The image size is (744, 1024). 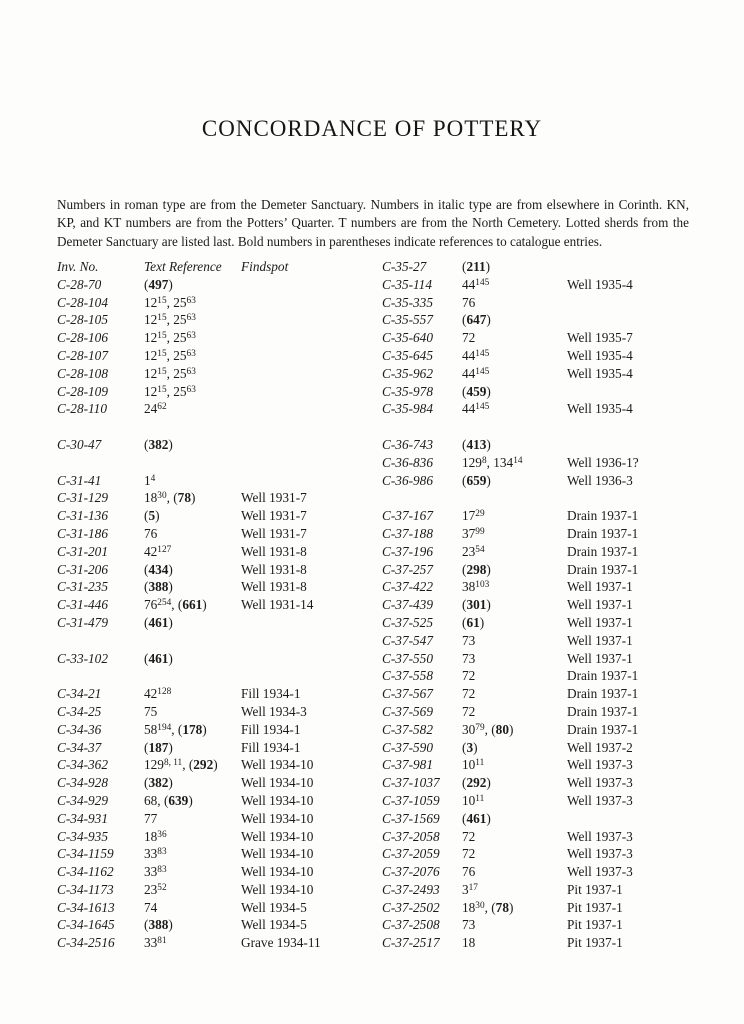 What do you see at coordinates (192, 748) in the screenshot?
I see `text-reference-cell: (187)` at bounding box center [192, 748].